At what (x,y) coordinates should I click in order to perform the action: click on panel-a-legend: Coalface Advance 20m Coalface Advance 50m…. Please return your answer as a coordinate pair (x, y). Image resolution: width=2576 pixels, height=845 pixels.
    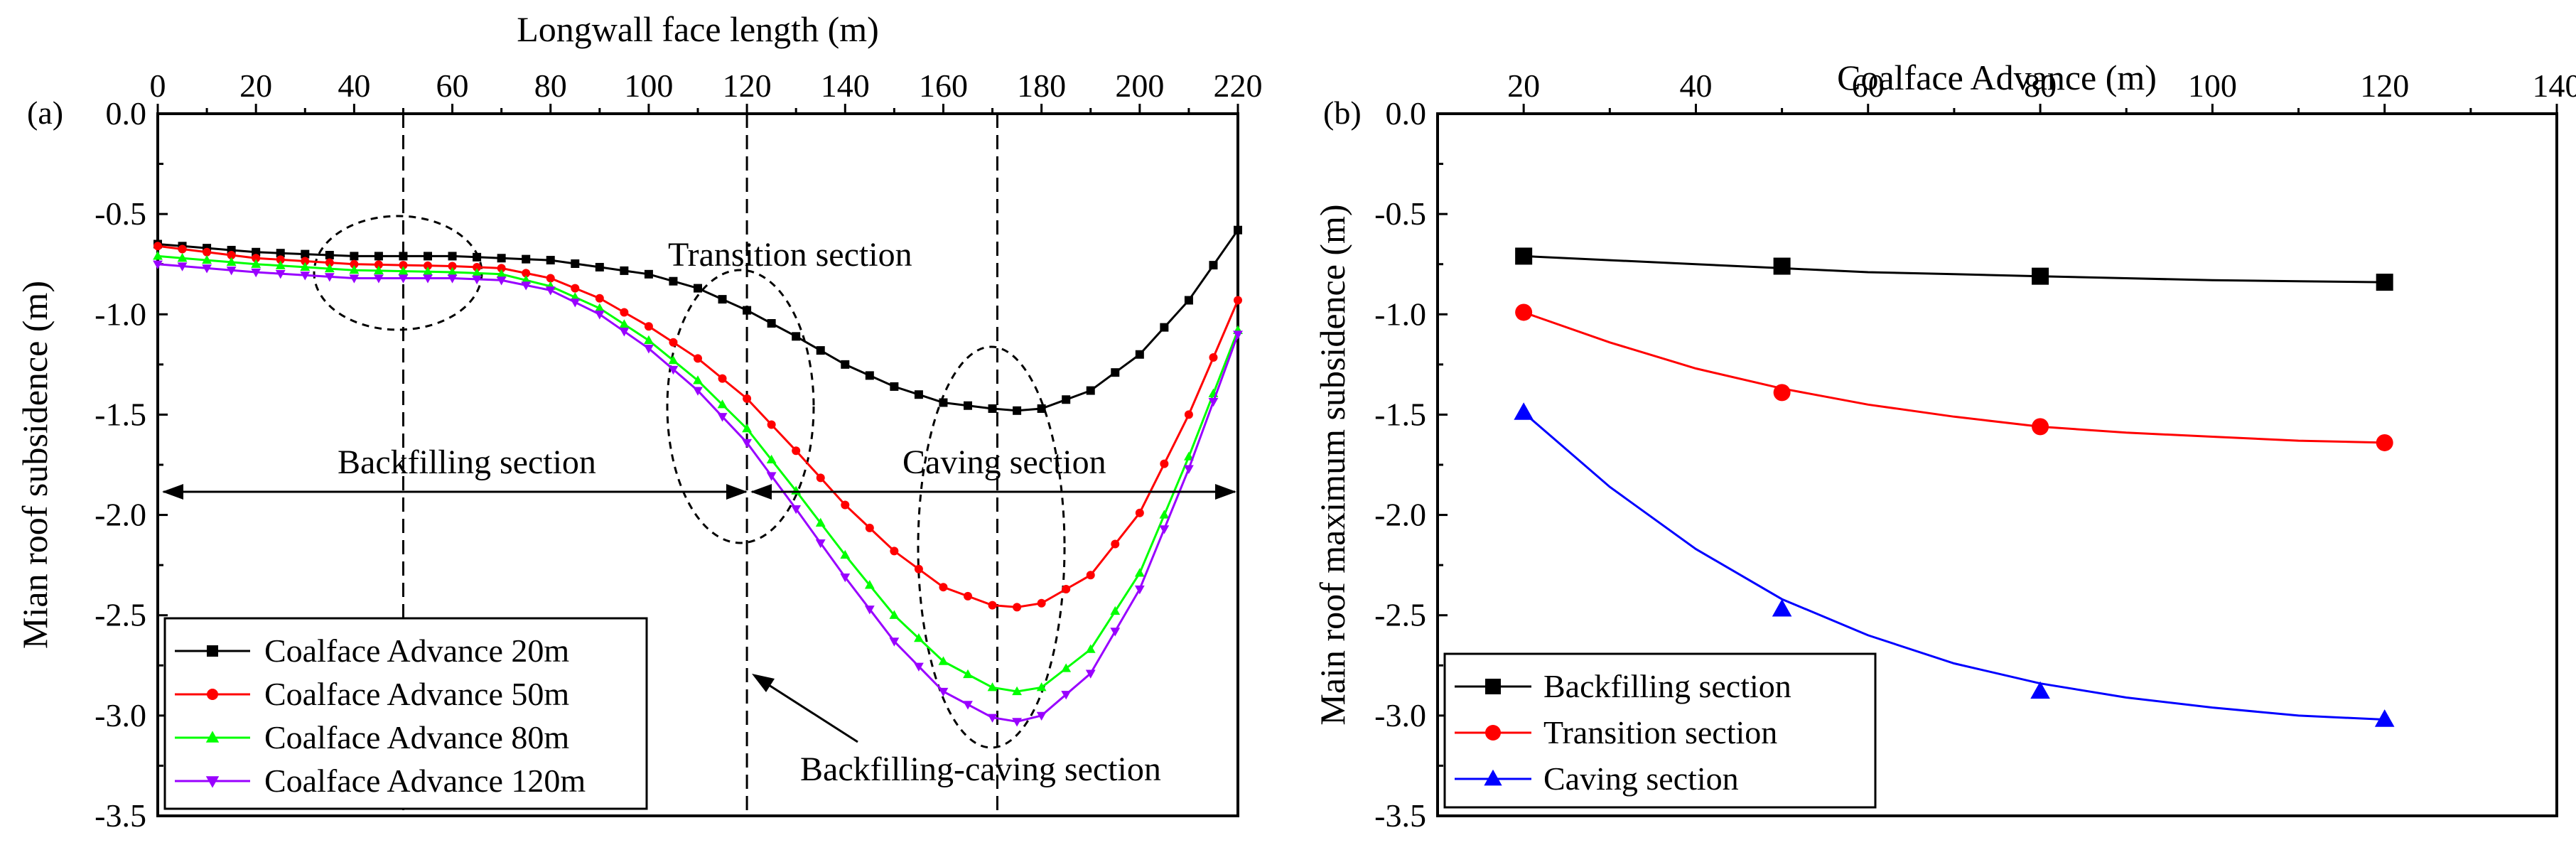
    Looking at the image, I should click on (405, 713).